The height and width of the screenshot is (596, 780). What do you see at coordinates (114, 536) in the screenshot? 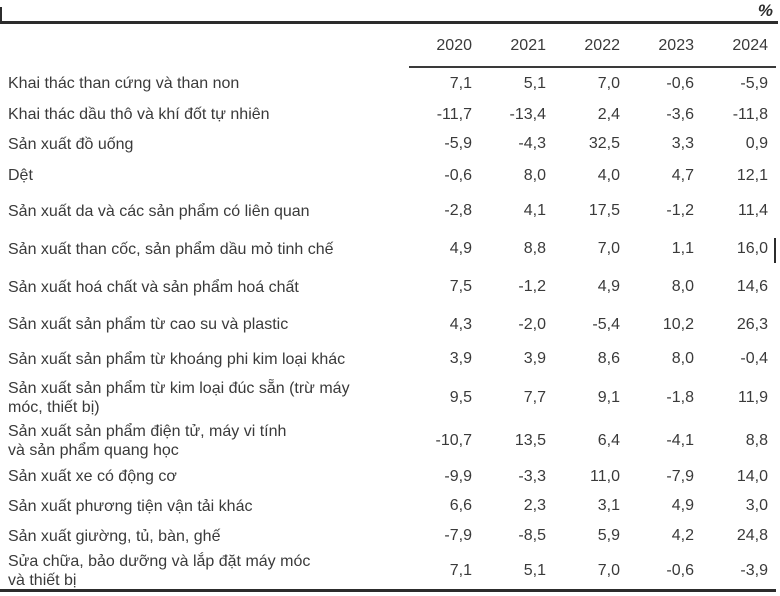
I see `row-label: Sản xuất giường, tủ, bàn, ghế` at bounding box center [114, 536].